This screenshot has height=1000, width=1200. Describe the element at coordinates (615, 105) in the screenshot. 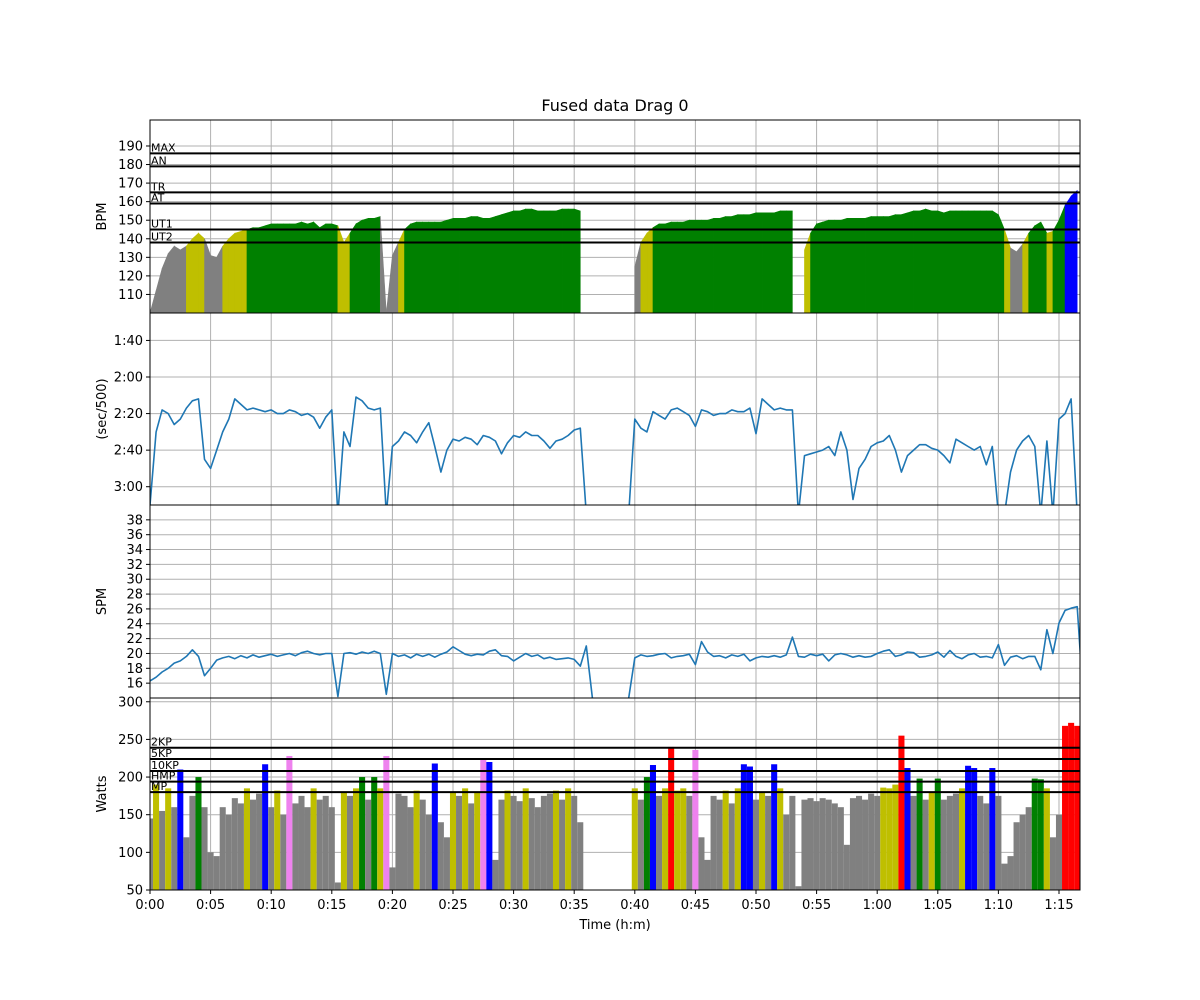

I see `chart-title: Fused data Drag 0` at that location.